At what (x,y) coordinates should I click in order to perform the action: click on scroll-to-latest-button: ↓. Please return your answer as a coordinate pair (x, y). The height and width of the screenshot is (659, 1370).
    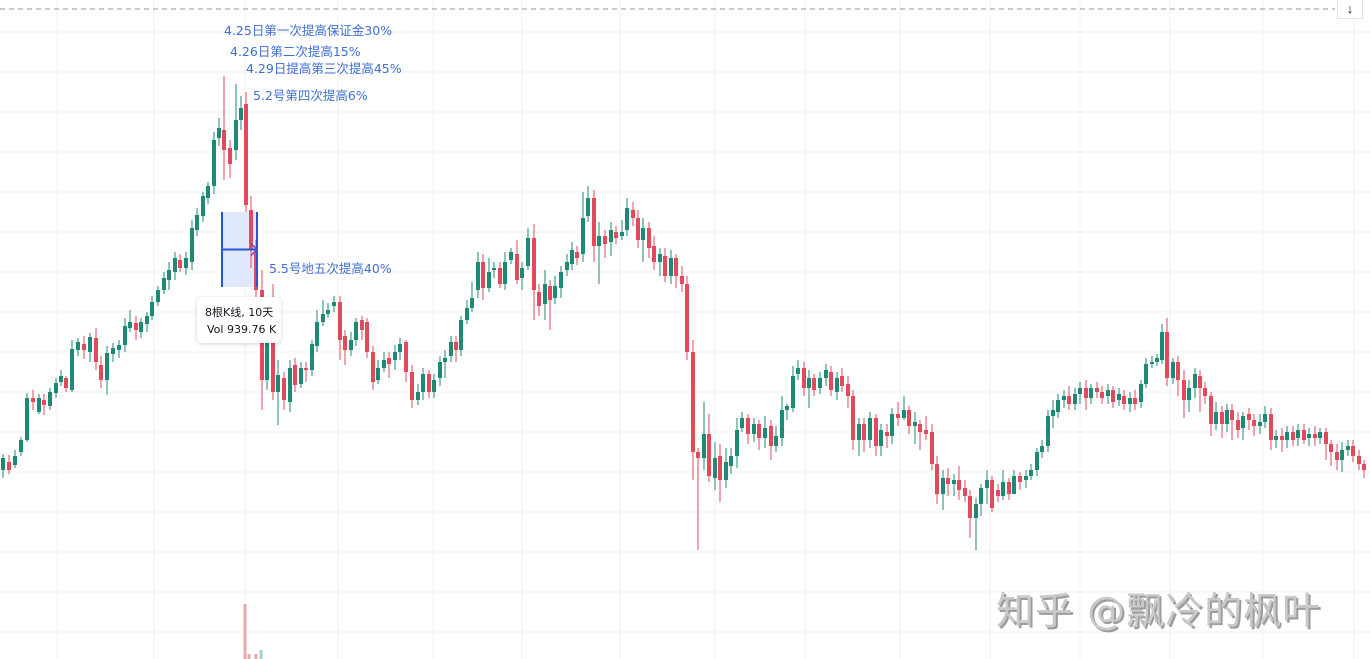
    Looking at the image, I should click on (1350, 9).